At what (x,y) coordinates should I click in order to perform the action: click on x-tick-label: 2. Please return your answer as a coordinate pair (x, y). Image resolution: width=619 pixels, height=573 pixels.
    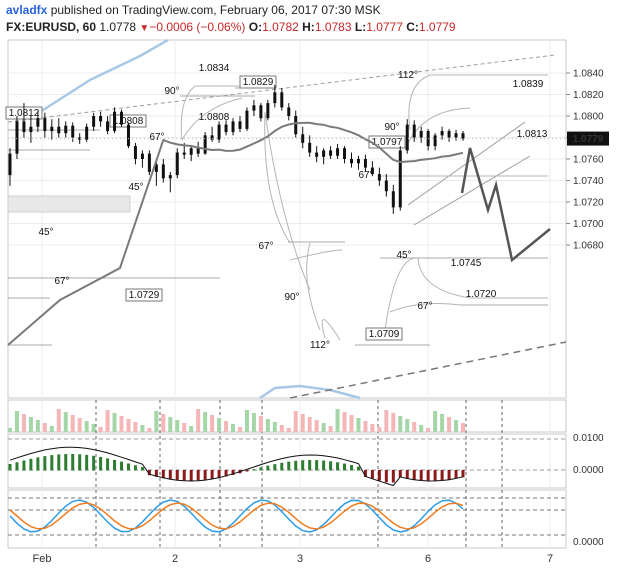
    Looking at the image, I should click on (175, 559).